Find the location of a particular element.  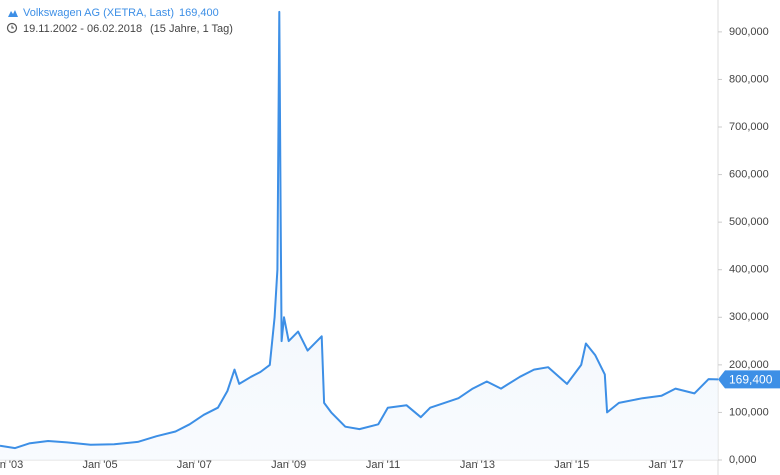

x-tick-label: Jan '05 is located at coordinates (99, 465).